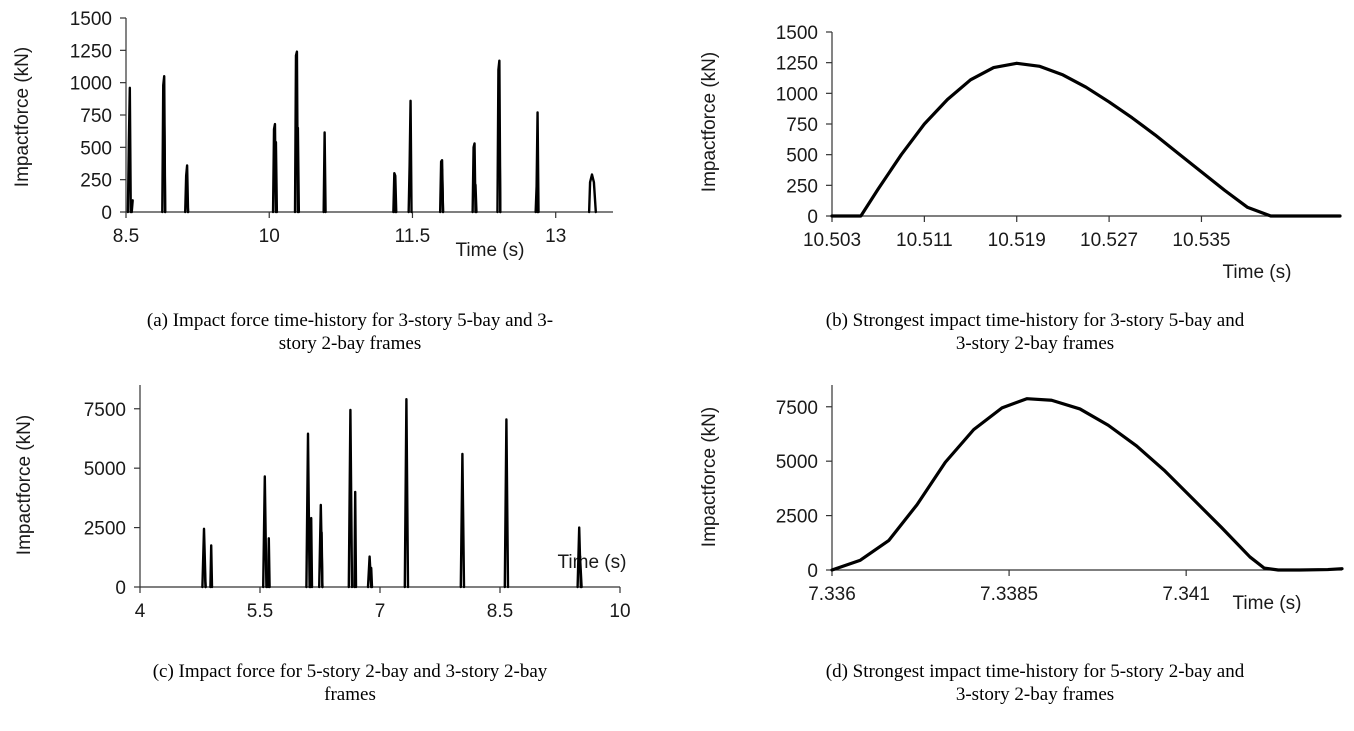 This screenshot has width=1354, height=731. Describe the element at coordinates (380, 611) in the screenshot. I see `x-tick-label: 7` at that location.